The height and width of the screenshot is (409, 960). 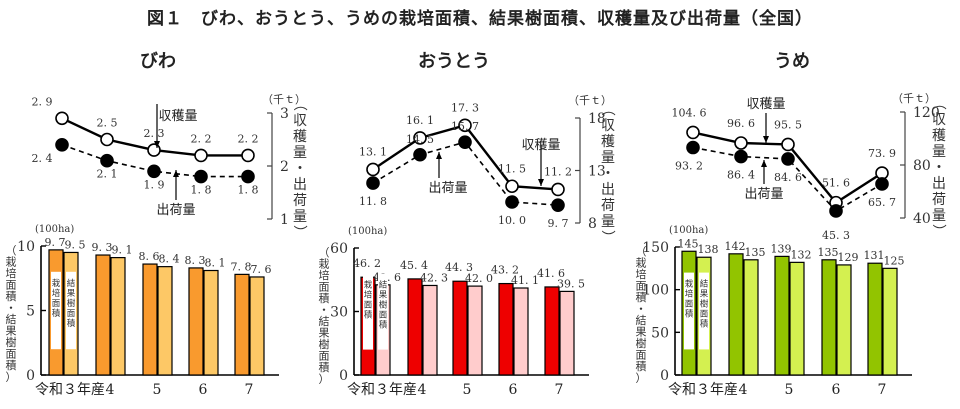 I want to click on svg-text: 出, so click(x=300, y=185).